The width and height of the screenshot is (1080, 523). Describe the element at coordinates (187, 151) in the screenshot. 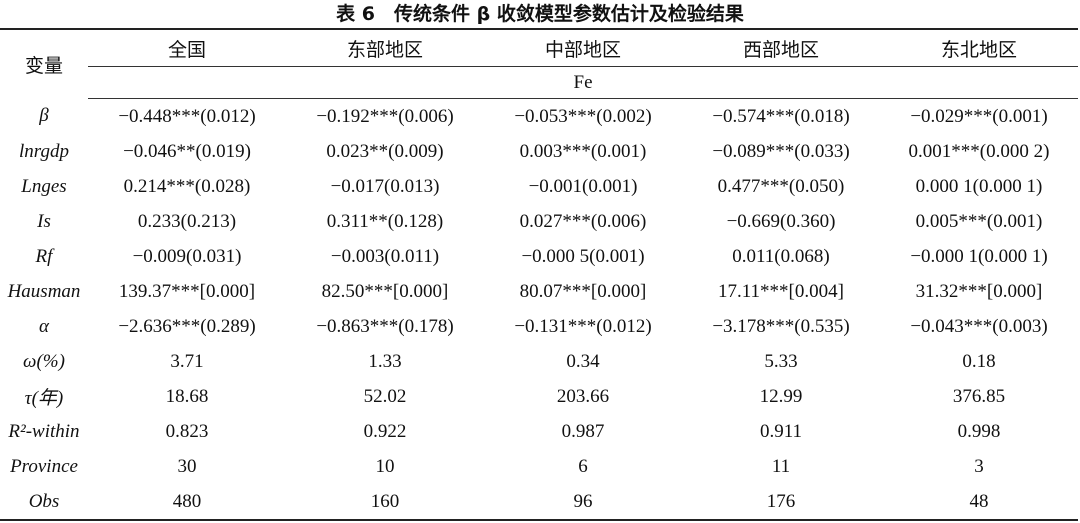

I see `cell: −0.046**(0.019)` at that location.